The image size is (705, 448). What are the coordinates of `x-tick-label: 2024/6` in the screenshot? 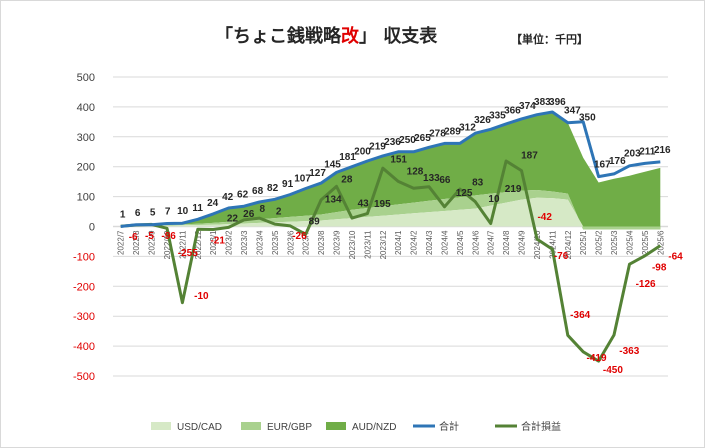 It's located at (475, 242).